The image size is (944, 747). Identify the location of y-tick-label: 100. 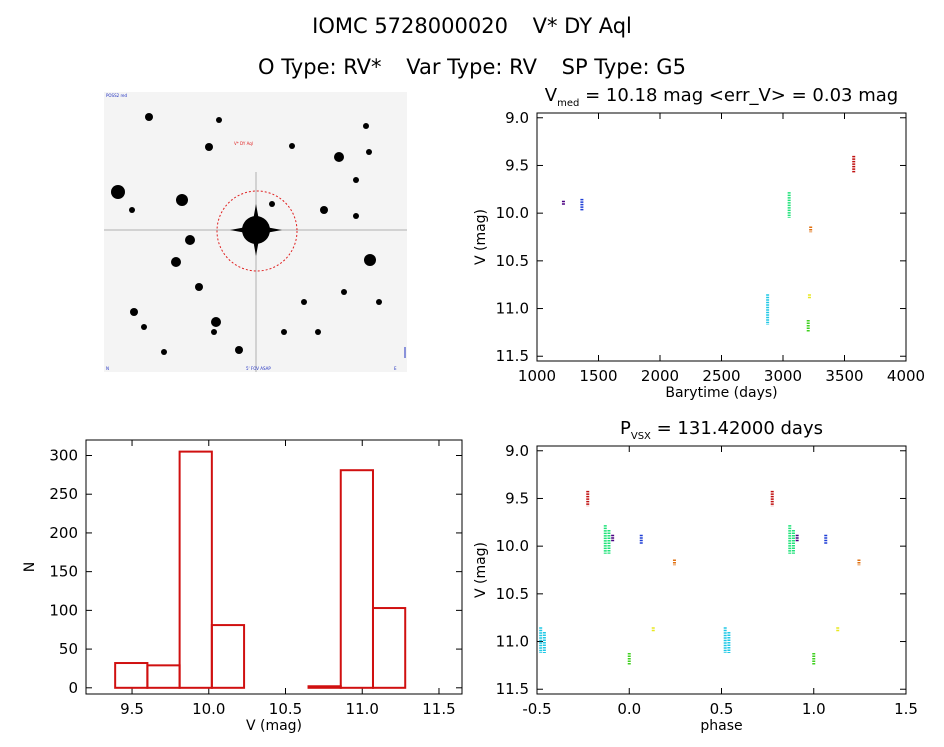
(63, 610).